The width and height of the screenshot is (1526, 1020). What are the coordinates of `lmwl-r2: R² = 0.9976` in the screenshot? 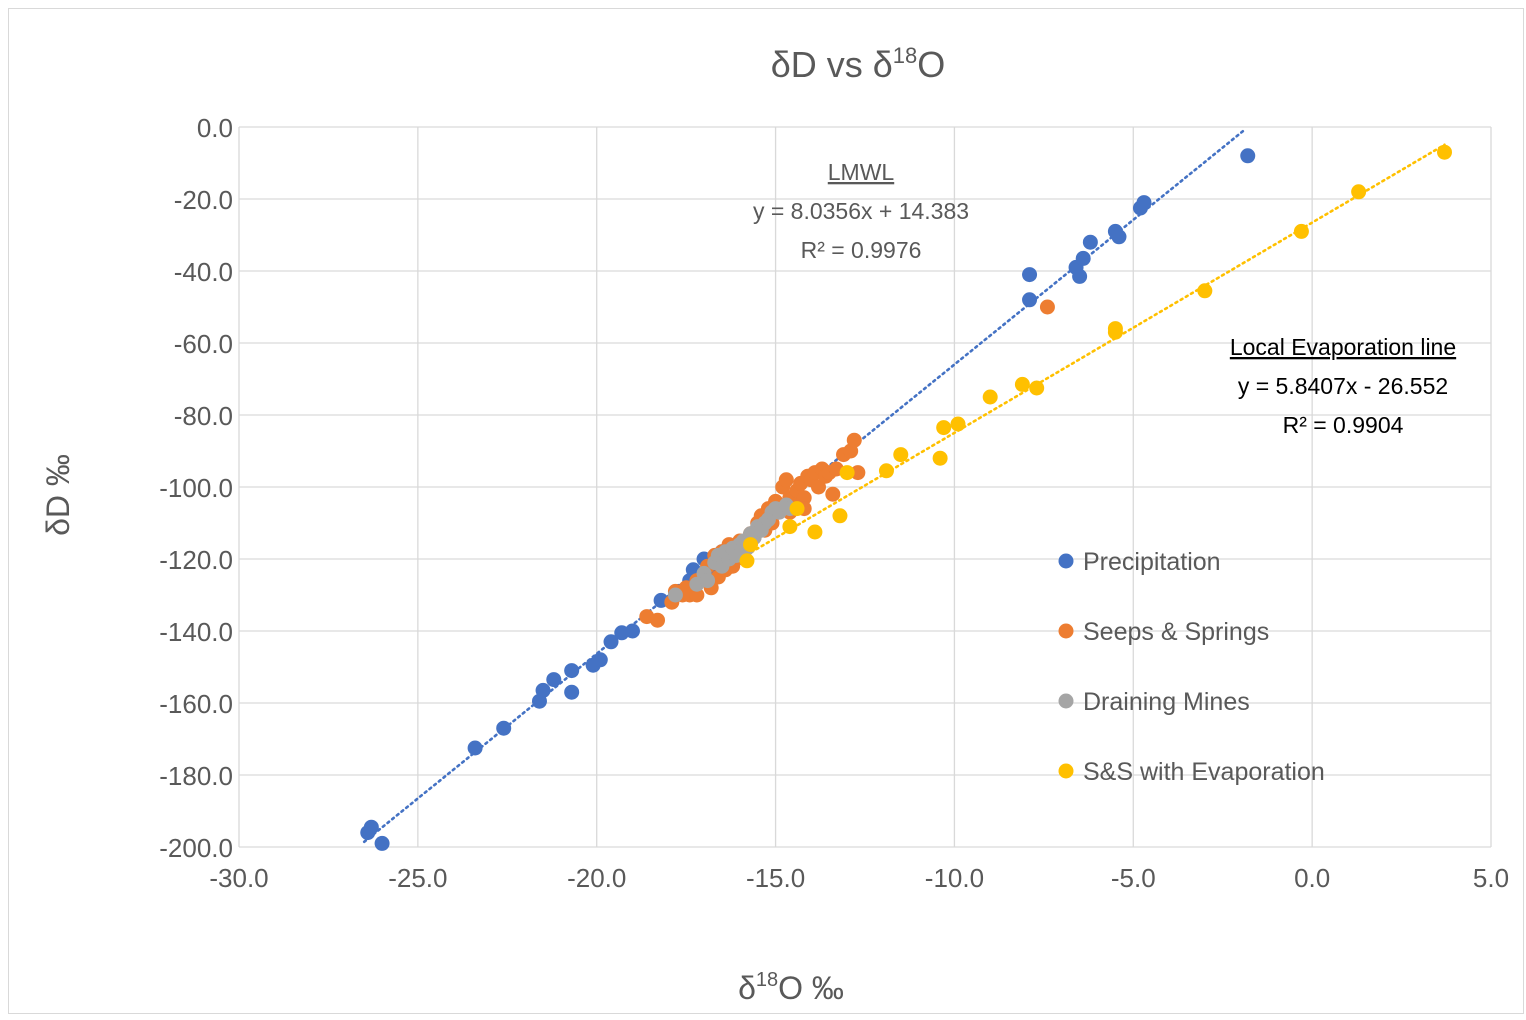 It's located at (861, 250).